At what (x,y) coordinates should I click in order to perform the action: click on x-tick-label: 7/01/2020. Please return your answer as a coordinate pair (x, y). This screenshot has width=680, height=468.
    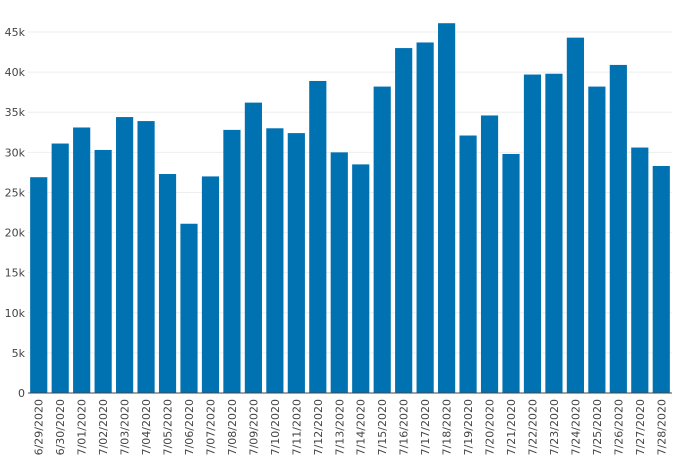
    Looking at the image, I should click on (82, 427).